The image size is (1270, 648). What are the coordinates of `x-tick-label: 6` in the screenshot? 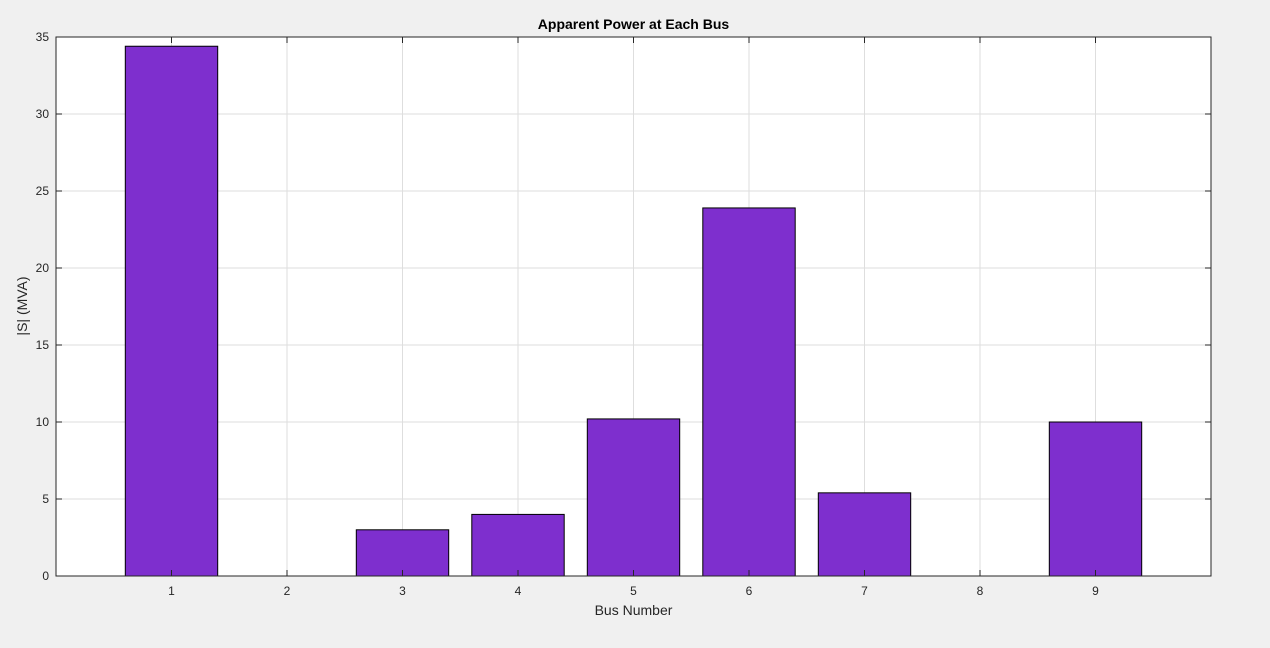 It's located at (749, 591).